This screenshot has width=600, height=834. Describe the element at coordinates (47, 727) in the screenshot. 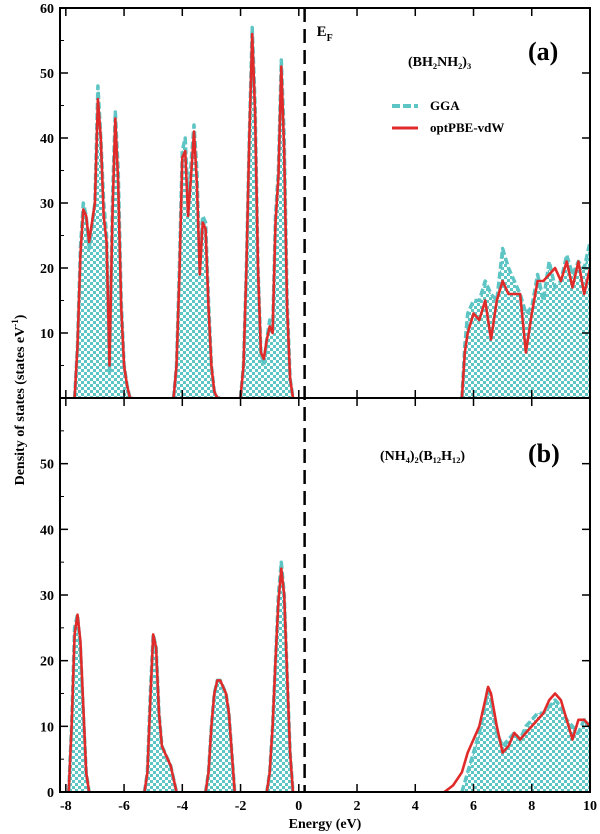

I see `panel-b-ytick-label: 10` at that location.